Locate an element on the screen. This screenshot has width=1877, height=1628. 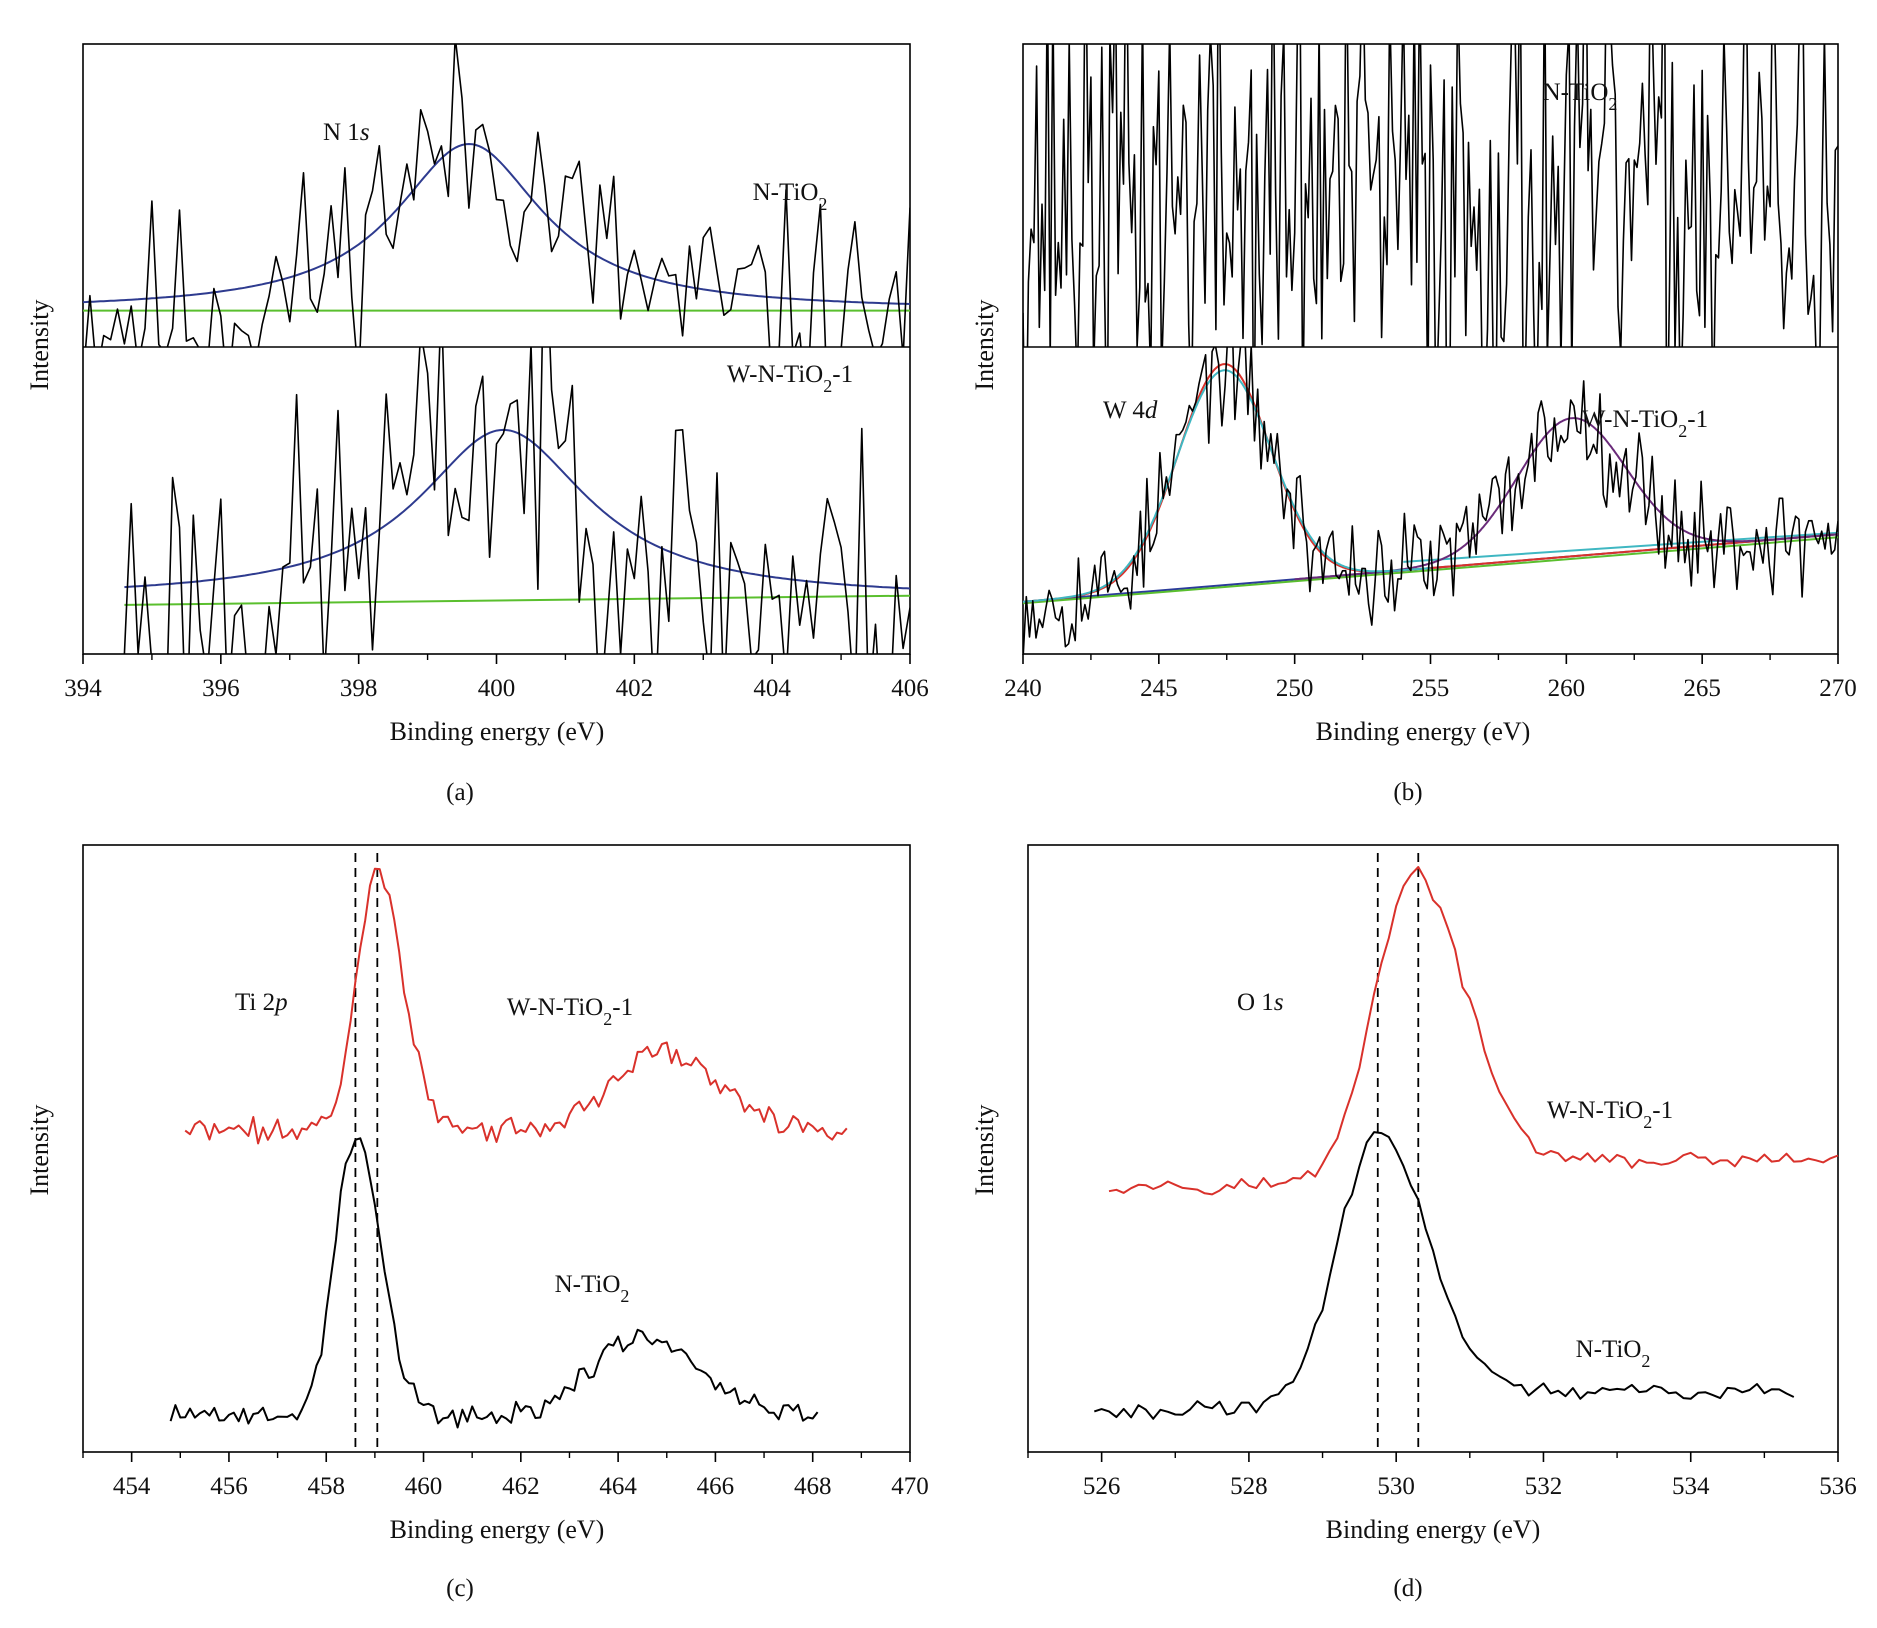
x-tick-label: 458 is located at coordinates (326, 1486).